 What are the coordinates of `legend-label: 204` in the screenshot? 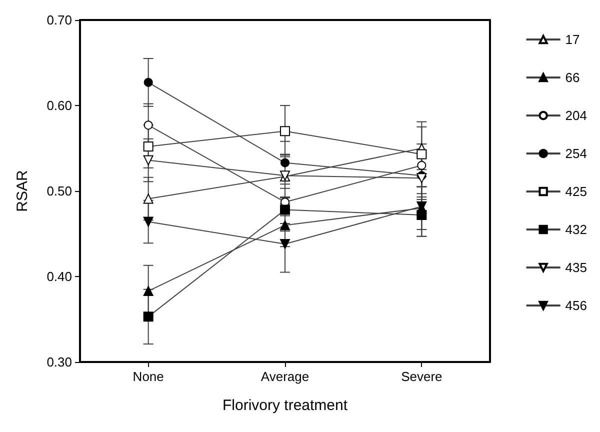 It's located at (576, 115).